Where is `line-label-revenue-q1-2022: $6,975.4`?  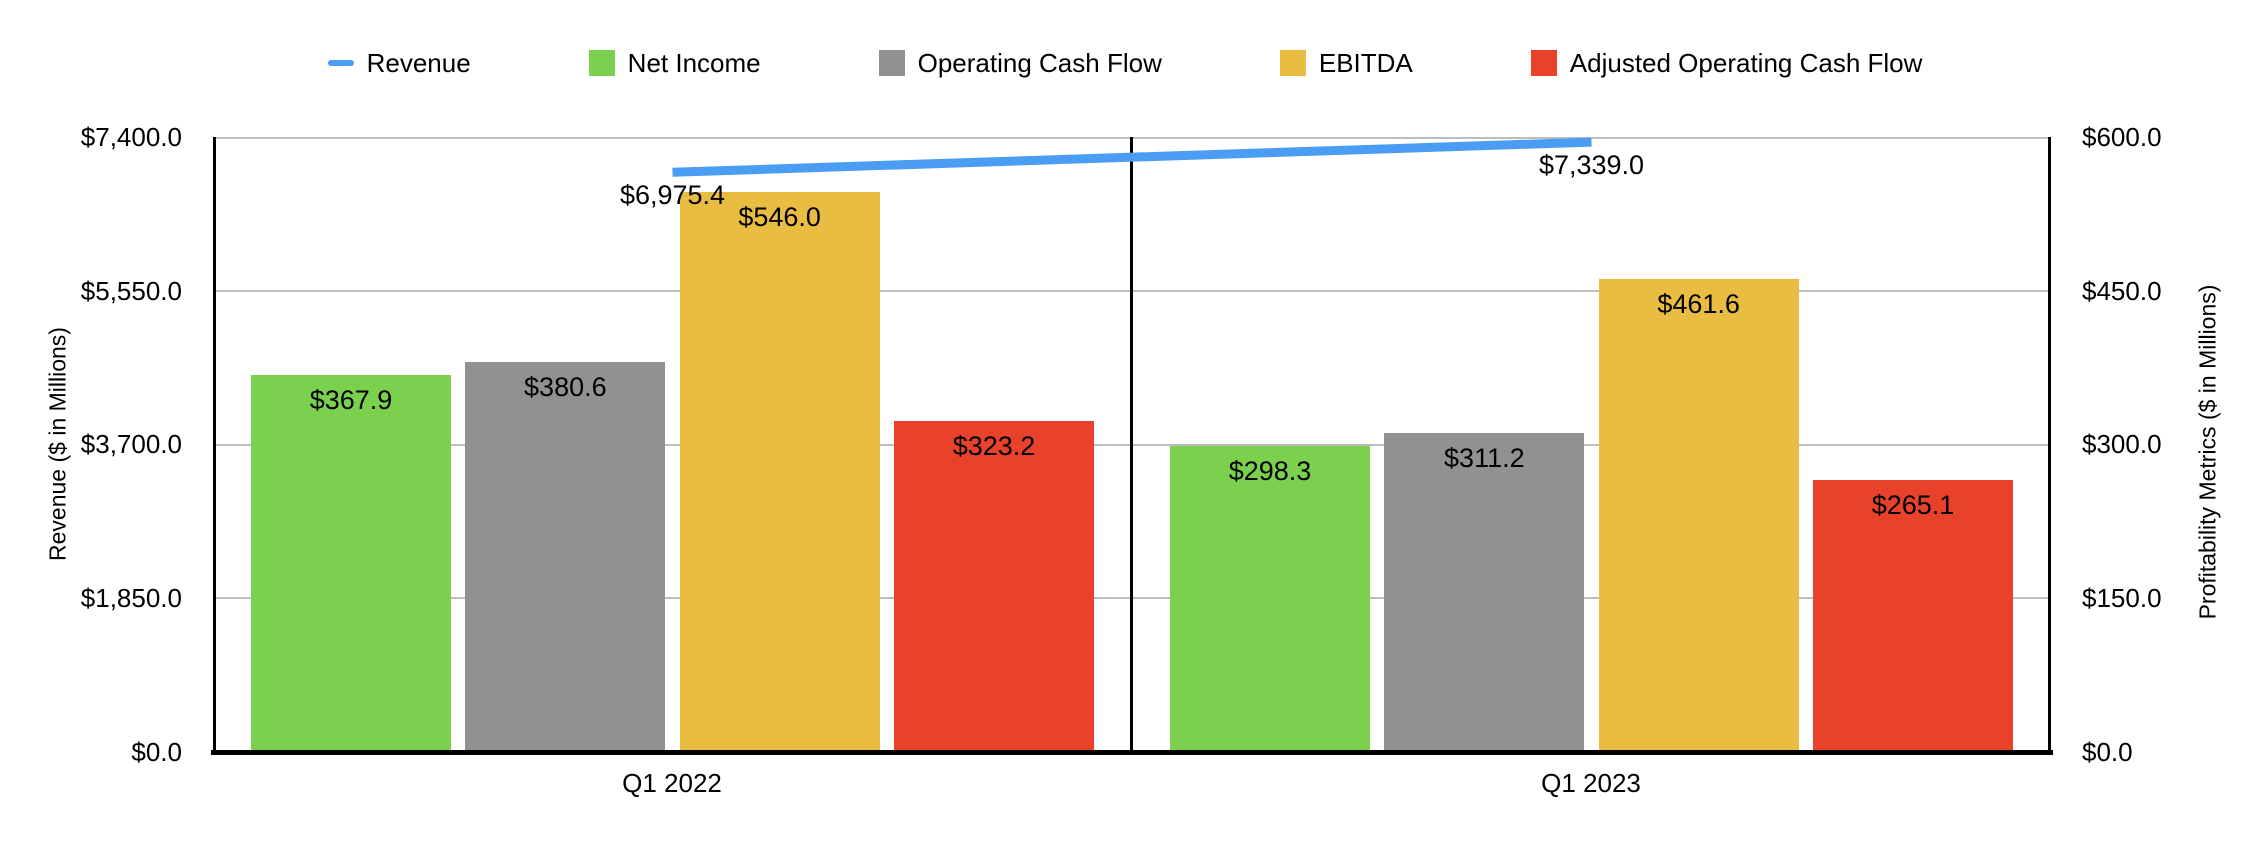
line-label-revenue-q1-2022: $6,975.4 is located at coordinates (672, 195).